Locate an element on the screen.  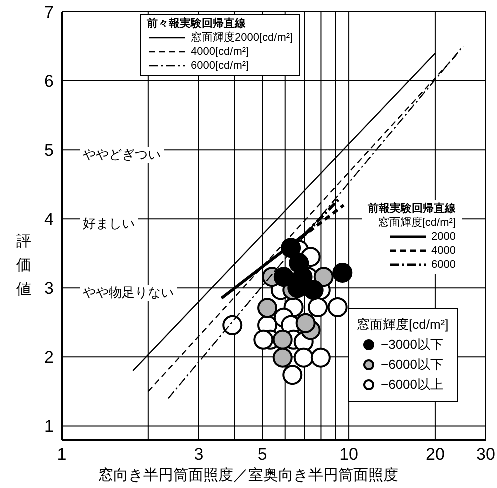
annotation: やや物足りない is located at coordinates (128, 292).